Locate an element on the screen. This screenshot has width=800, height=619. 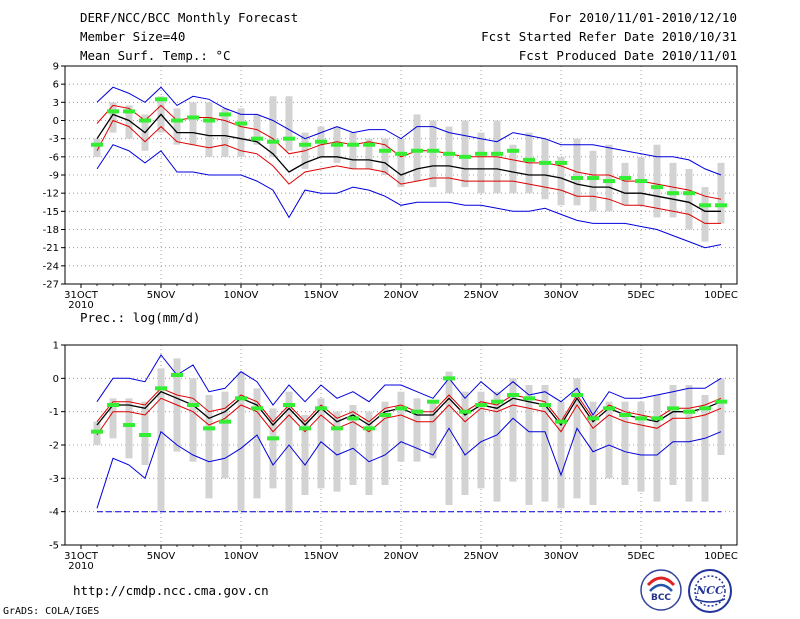
grads-credit: GrADS: COLA/IGES is located at coordinates (51, 611).